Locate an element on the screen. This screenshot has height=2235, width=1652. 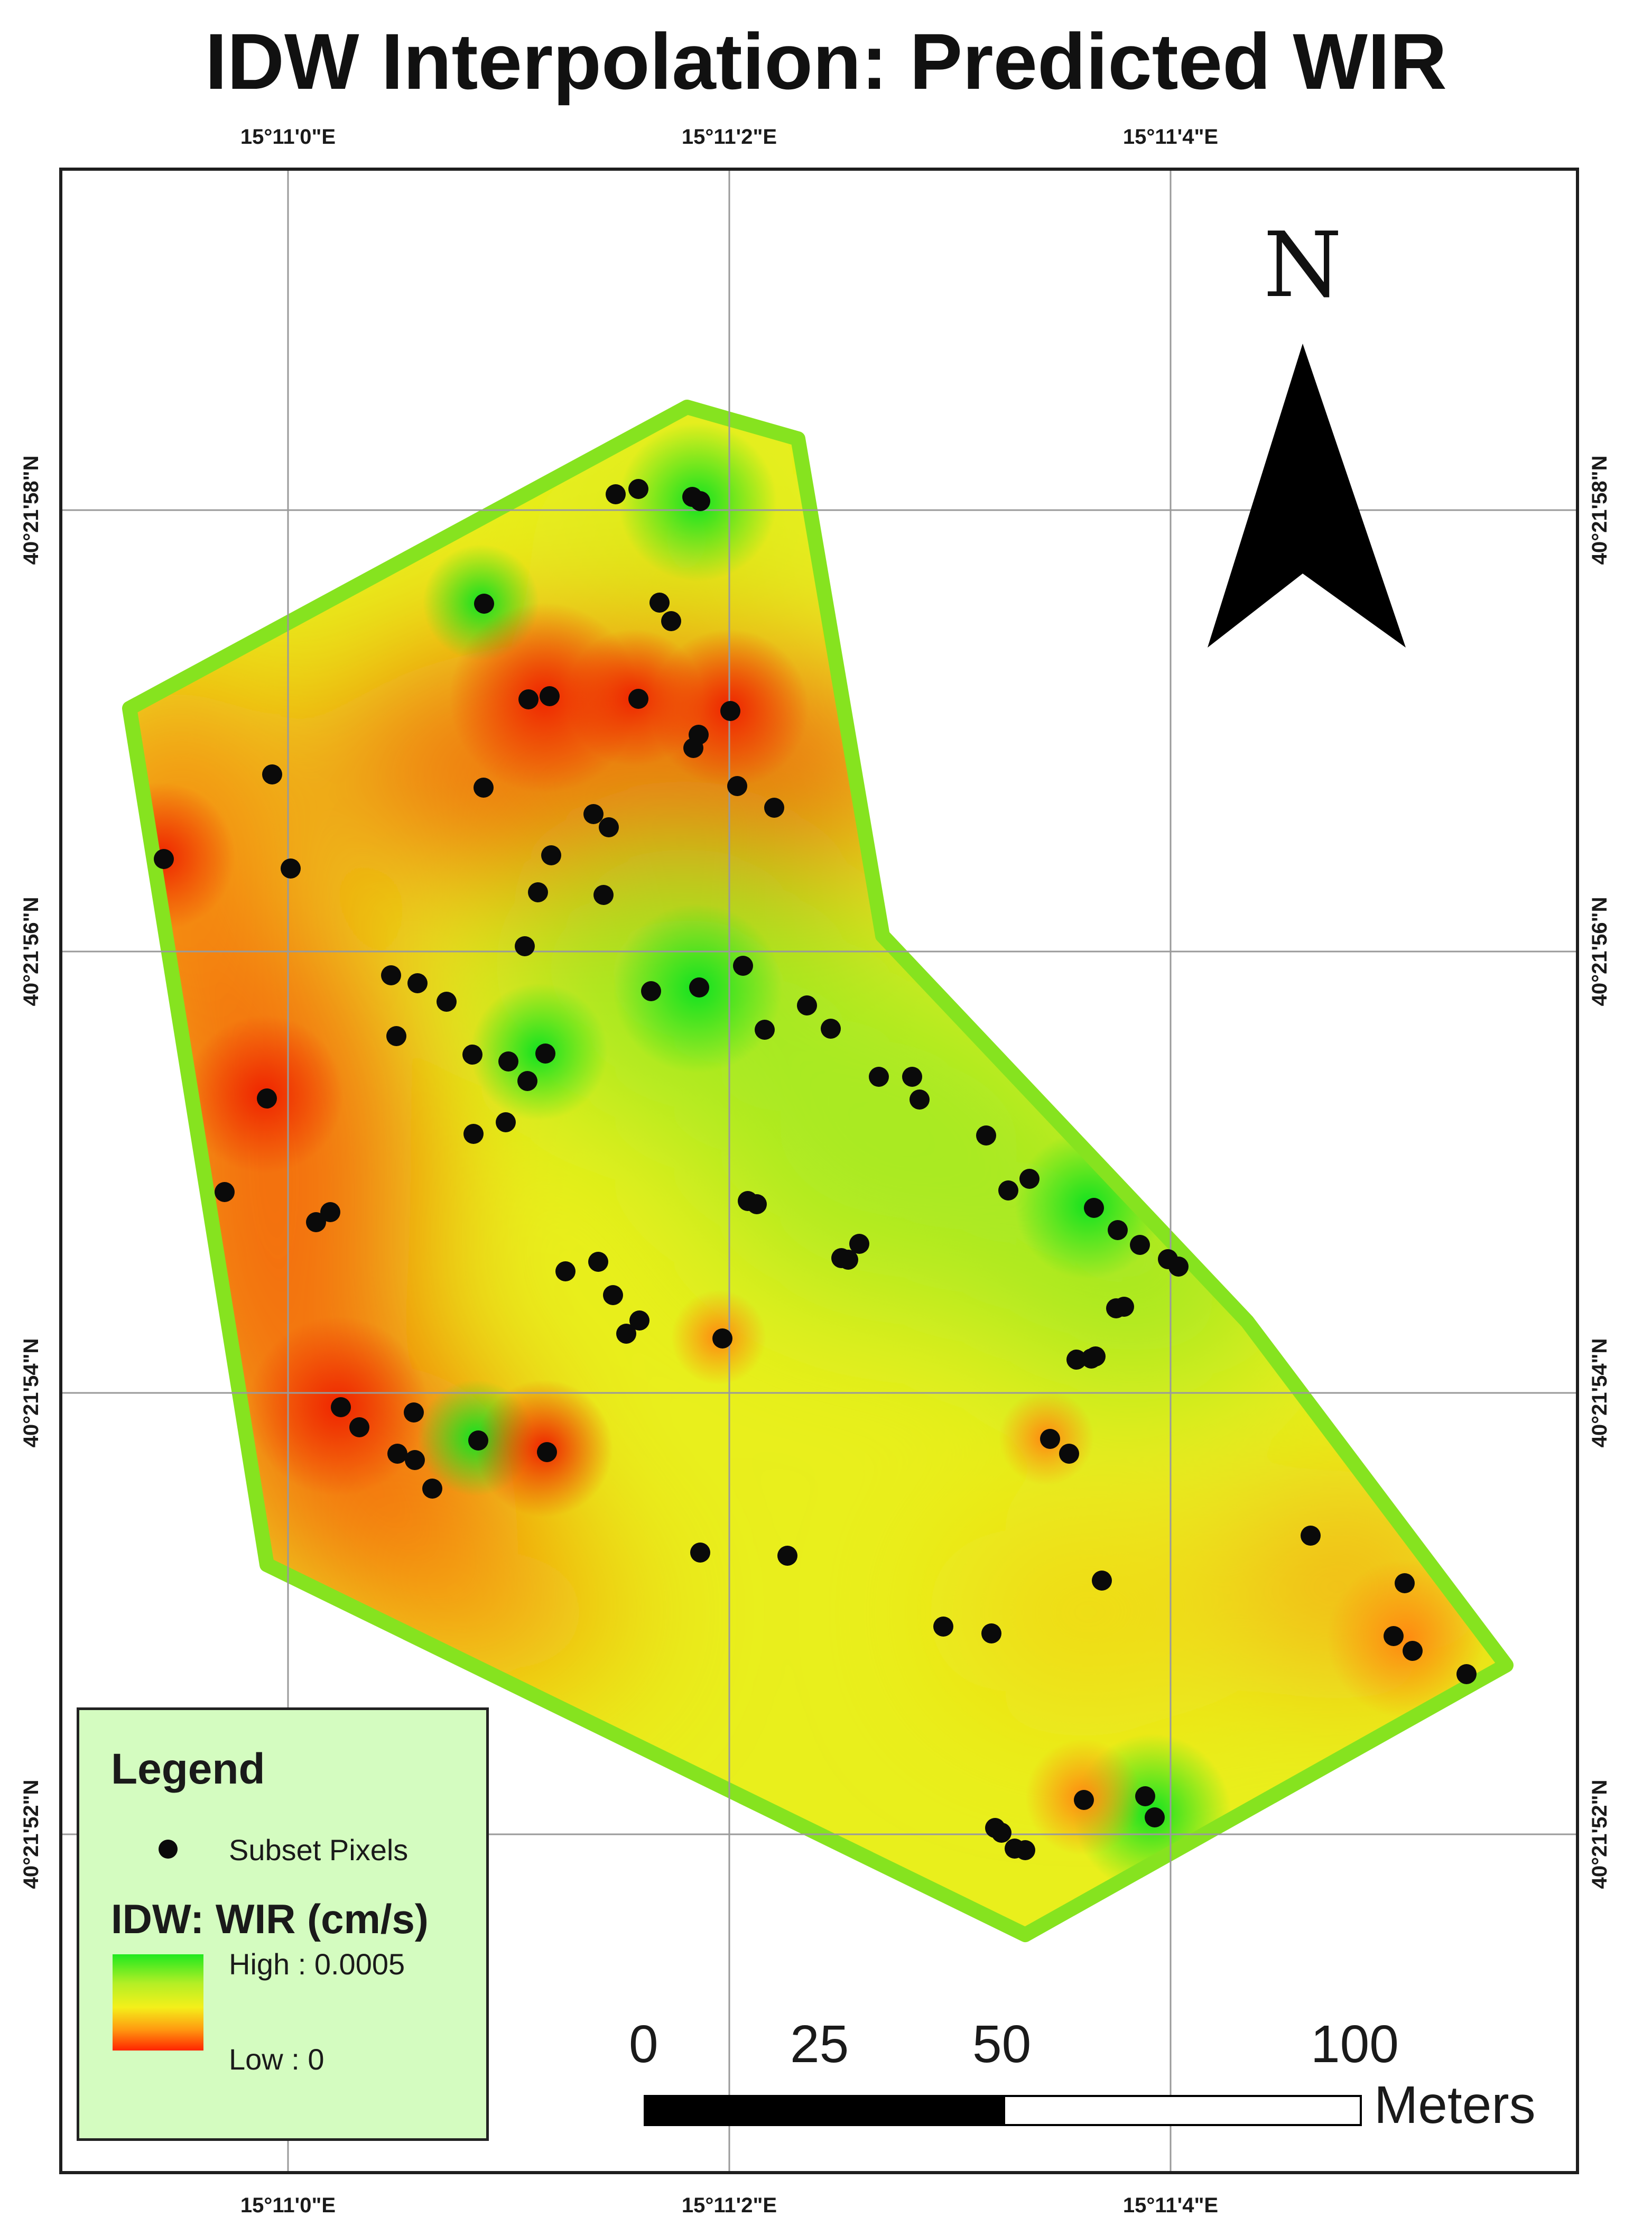
right-label-1: 40°21'58"N is located at coordinates (1599, 510).